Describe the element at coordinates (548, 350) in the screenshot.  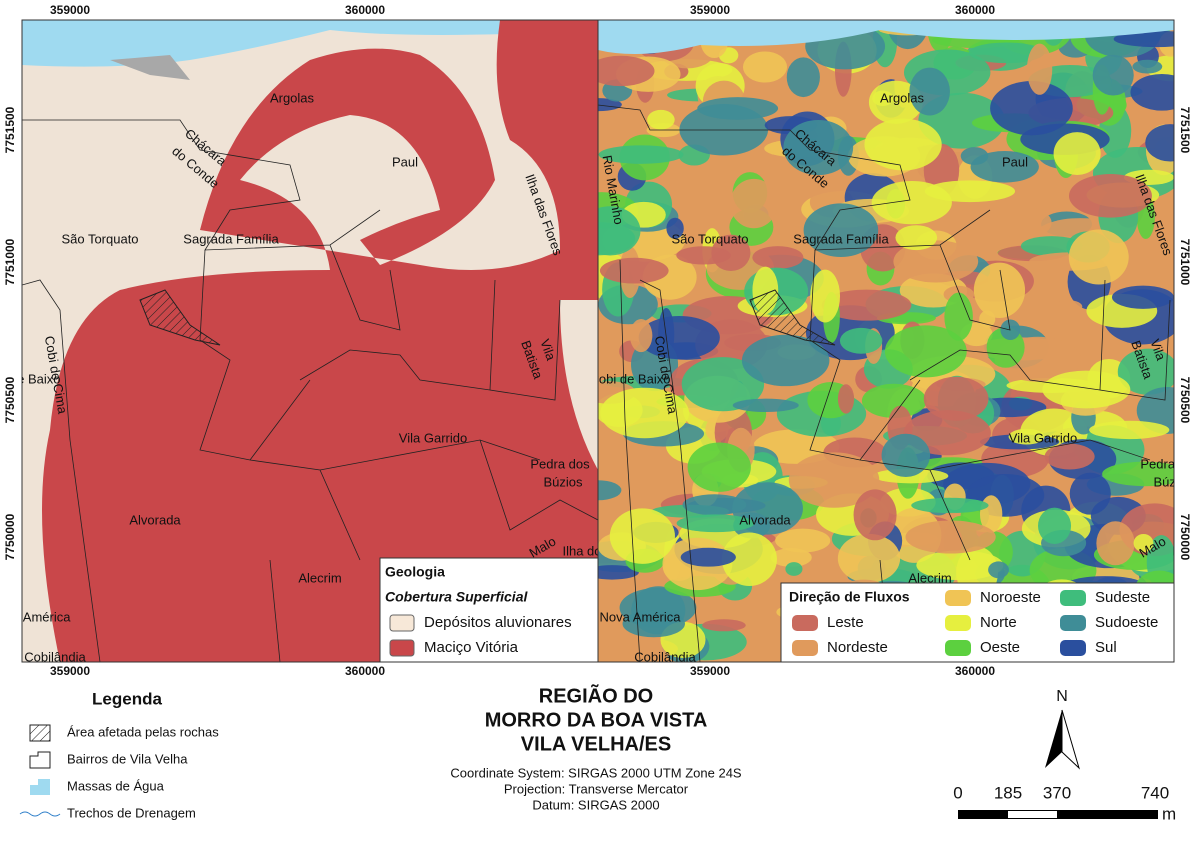
I see `place-name: Vila` at that location.